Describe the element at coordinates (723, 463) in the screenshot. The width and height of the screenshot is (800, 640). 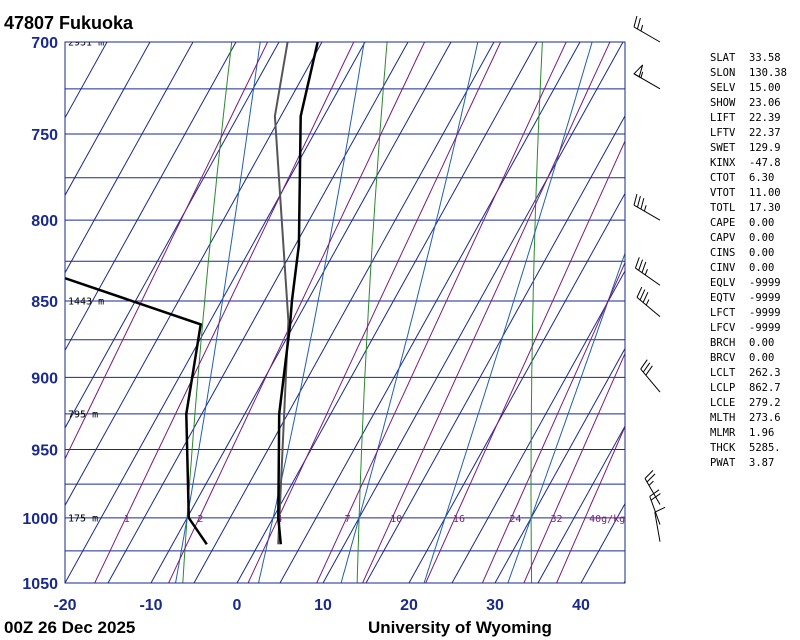
I see `index-name: PWAT` at that location.